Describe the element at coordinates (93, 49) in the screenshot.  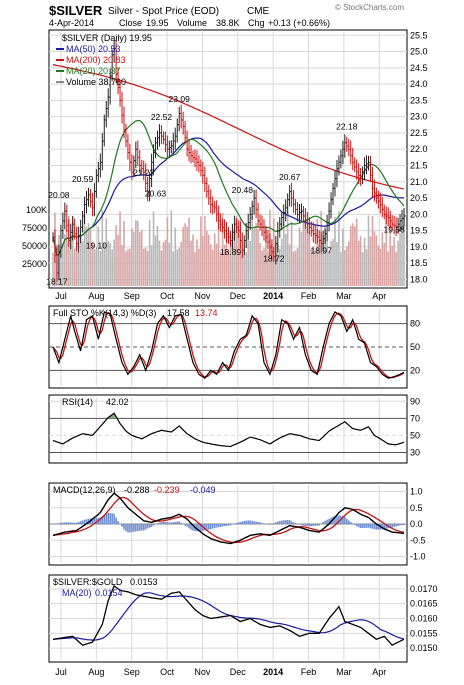
I see `legend-entry: MA(50) 20.53` at that location.